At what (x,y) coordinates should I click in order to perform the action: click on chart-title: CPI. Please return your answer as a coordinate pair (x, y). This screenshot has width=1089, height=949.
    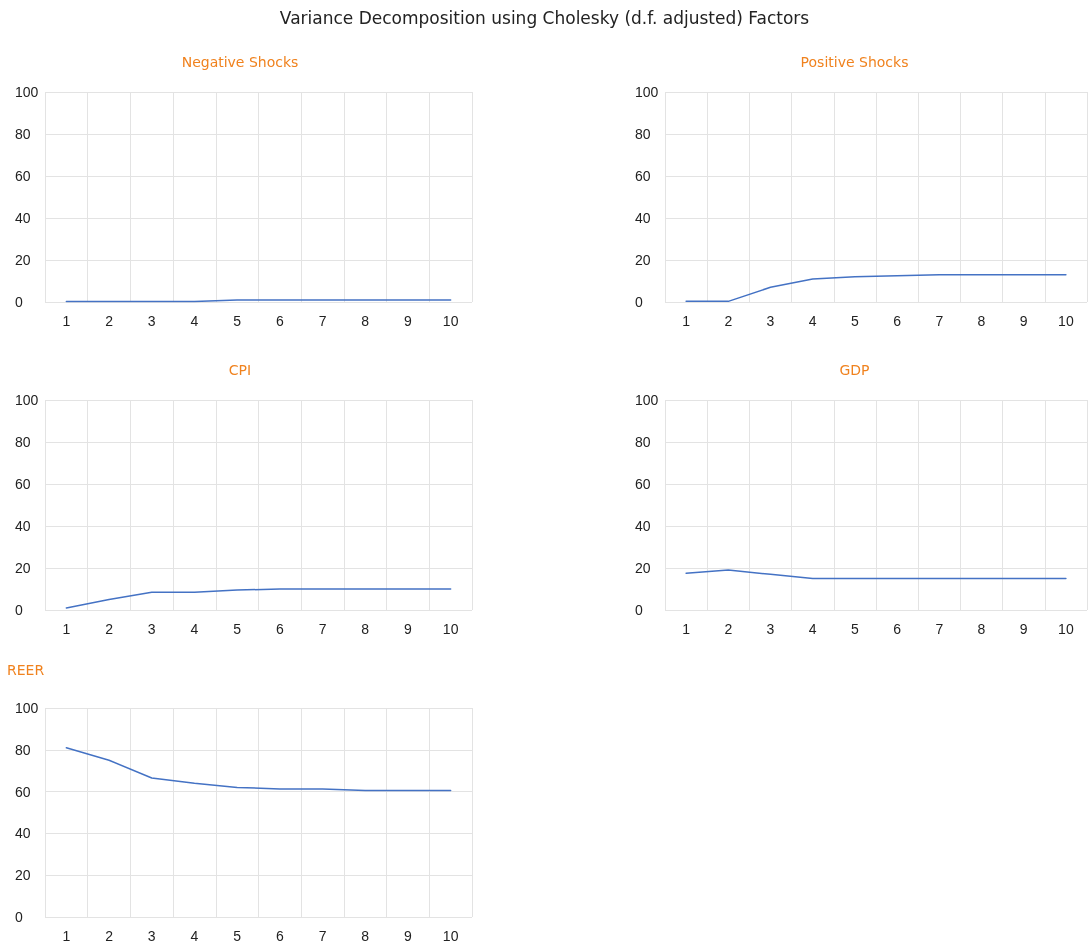
    Looking at the image, I should click on (240, 370).